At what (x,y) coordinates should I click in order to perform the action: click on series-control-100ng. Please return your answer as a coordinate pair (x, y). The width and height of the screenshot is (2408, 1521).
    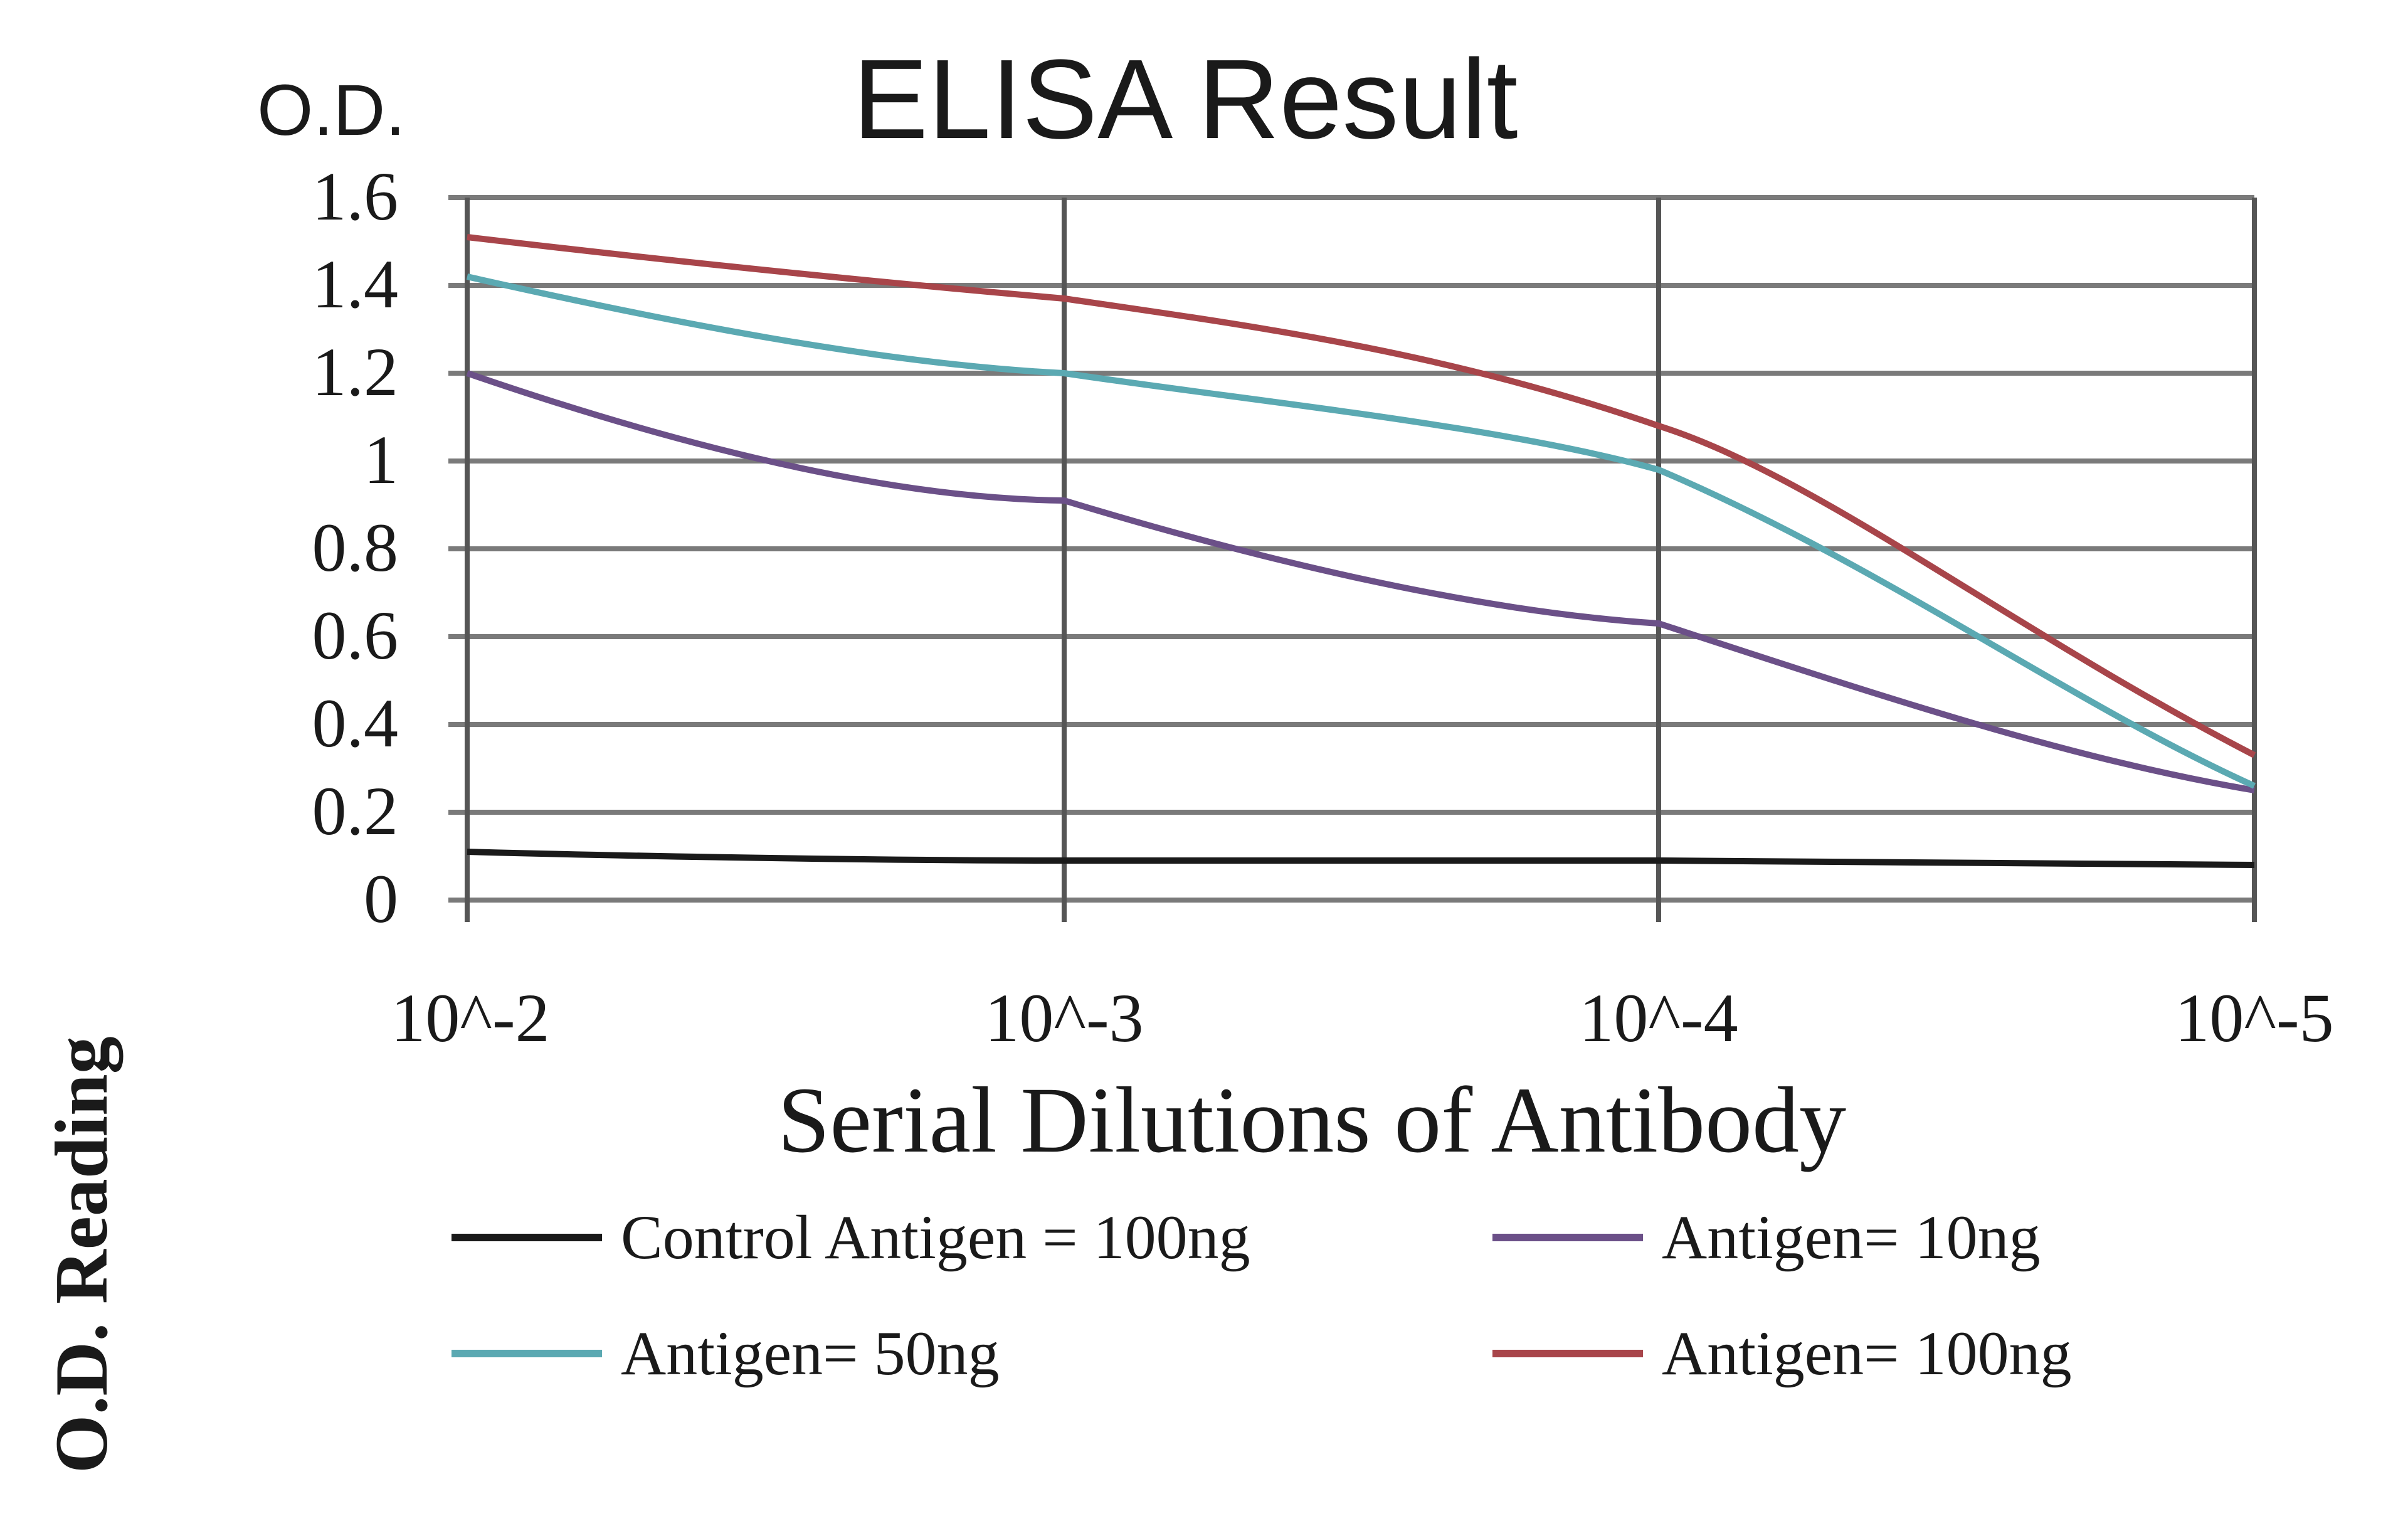
    Looking at the image, I should click on (1361, 858).